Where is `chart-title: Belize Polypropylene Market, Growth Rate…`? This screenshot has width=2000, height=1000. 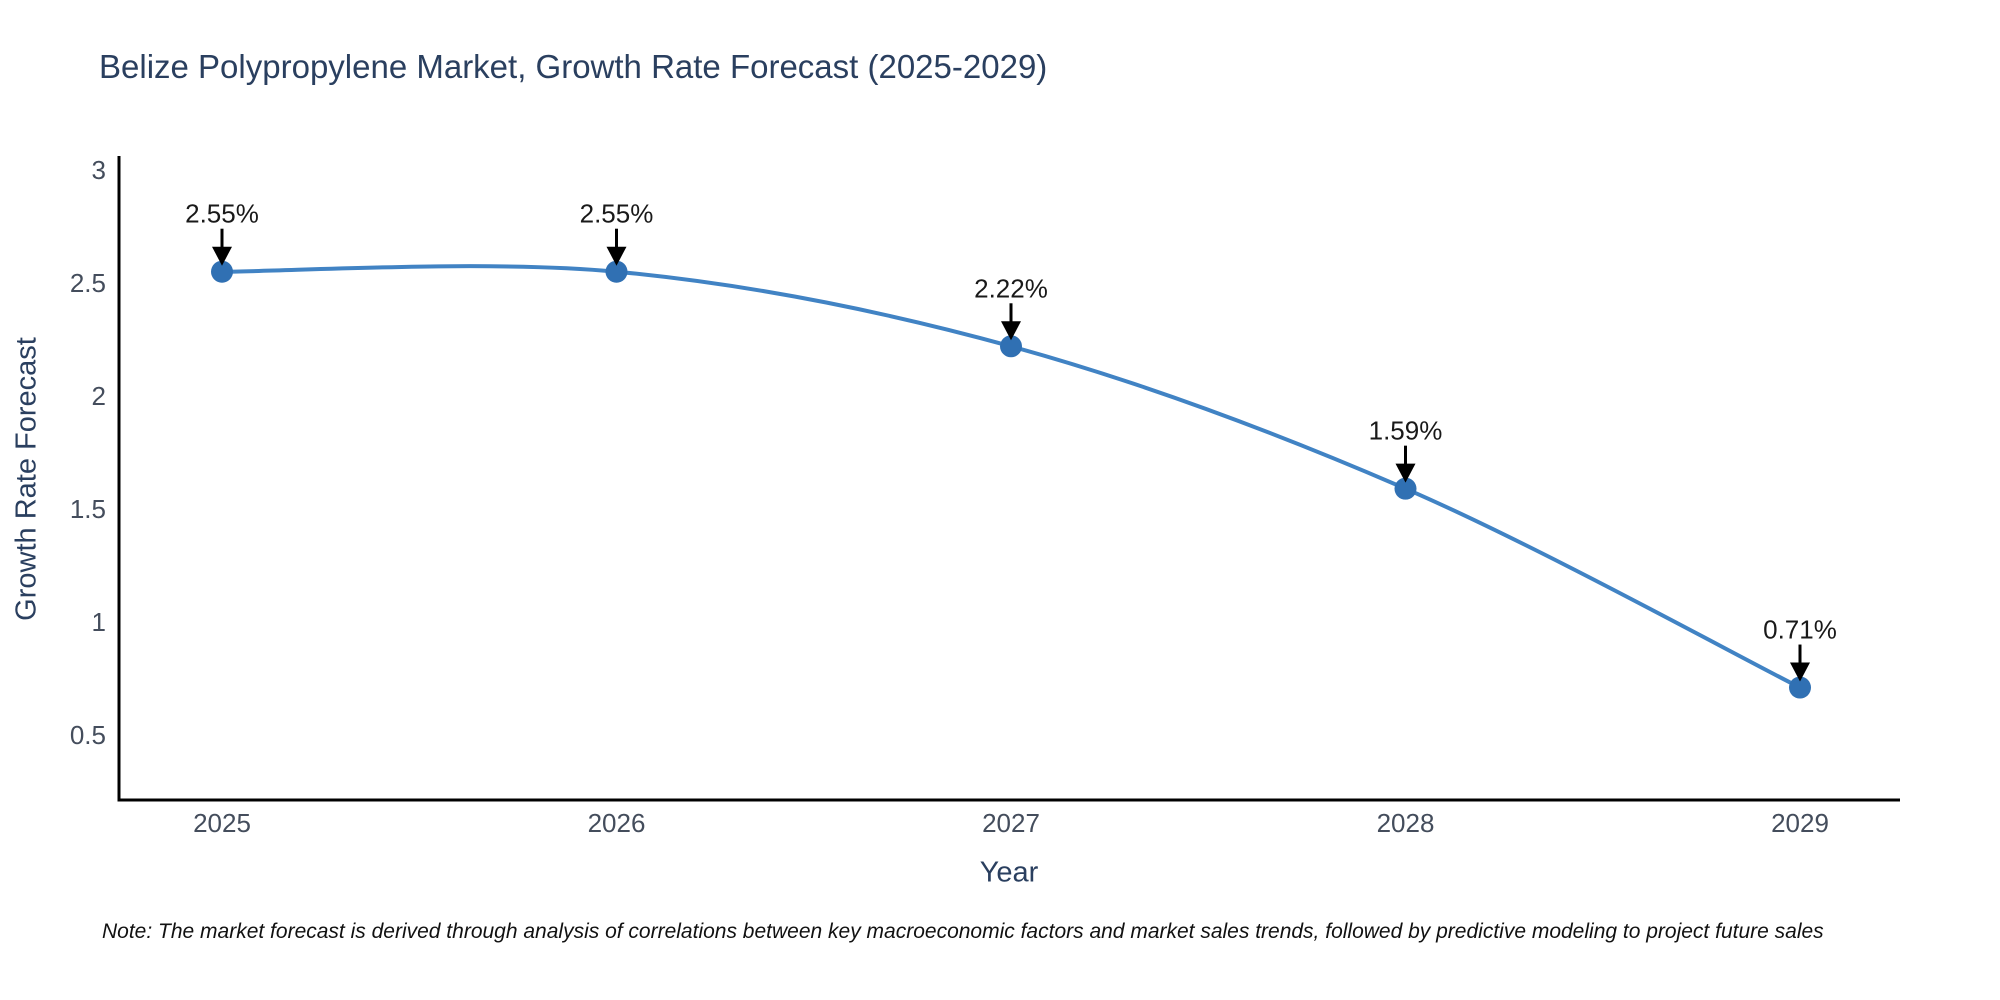 chart-title: Belize Polypropylene Market, Growth Rate… is located at coordinates (573, 66).